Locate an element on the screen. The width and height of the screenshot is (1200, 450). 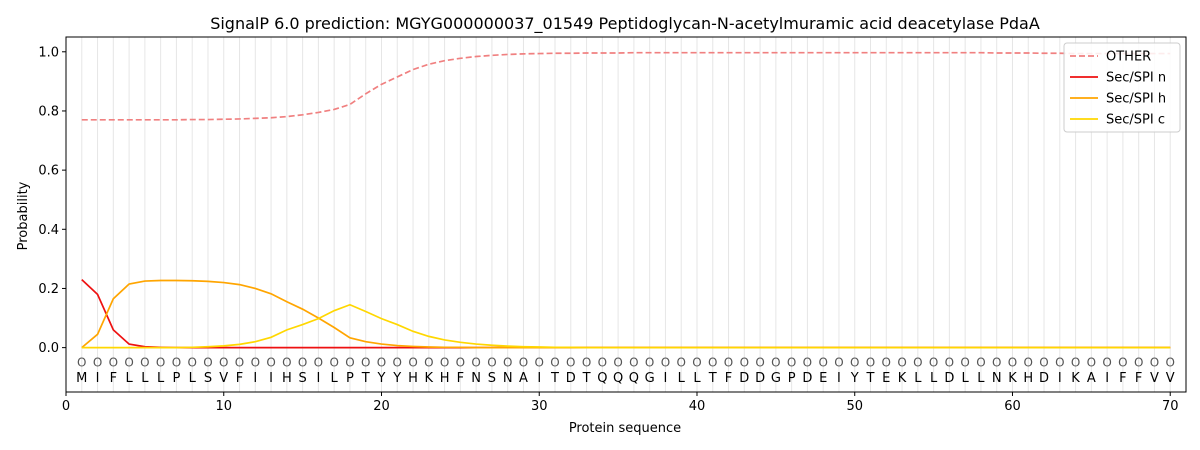
x-tick-label: 70 is located at coordinates (1170, 406).